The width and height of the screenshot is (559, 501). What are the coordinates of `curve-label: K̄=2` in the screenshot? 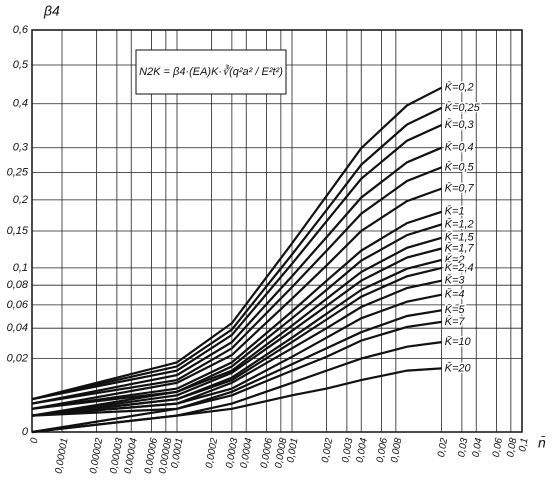 It's located at (455, 259).